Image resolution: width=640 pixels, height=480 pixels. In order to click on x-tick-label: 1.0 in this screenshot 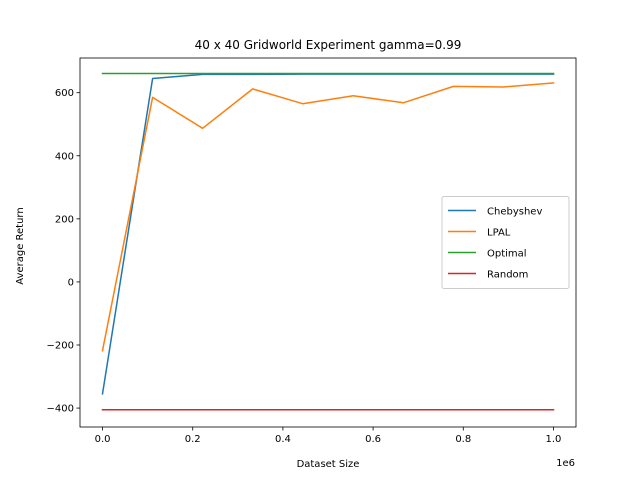, I will do `click(554, 439)`.